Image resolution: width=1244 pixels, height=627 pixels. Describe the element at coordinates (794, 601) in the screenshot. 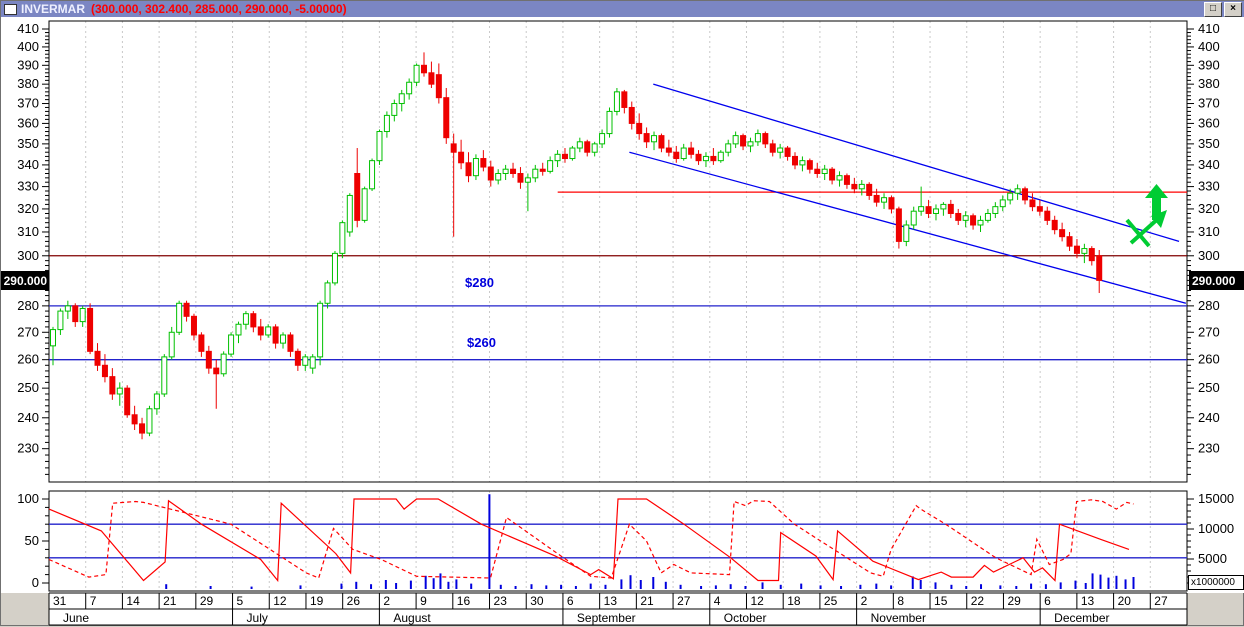

I see `svg-text: 18` at that location.